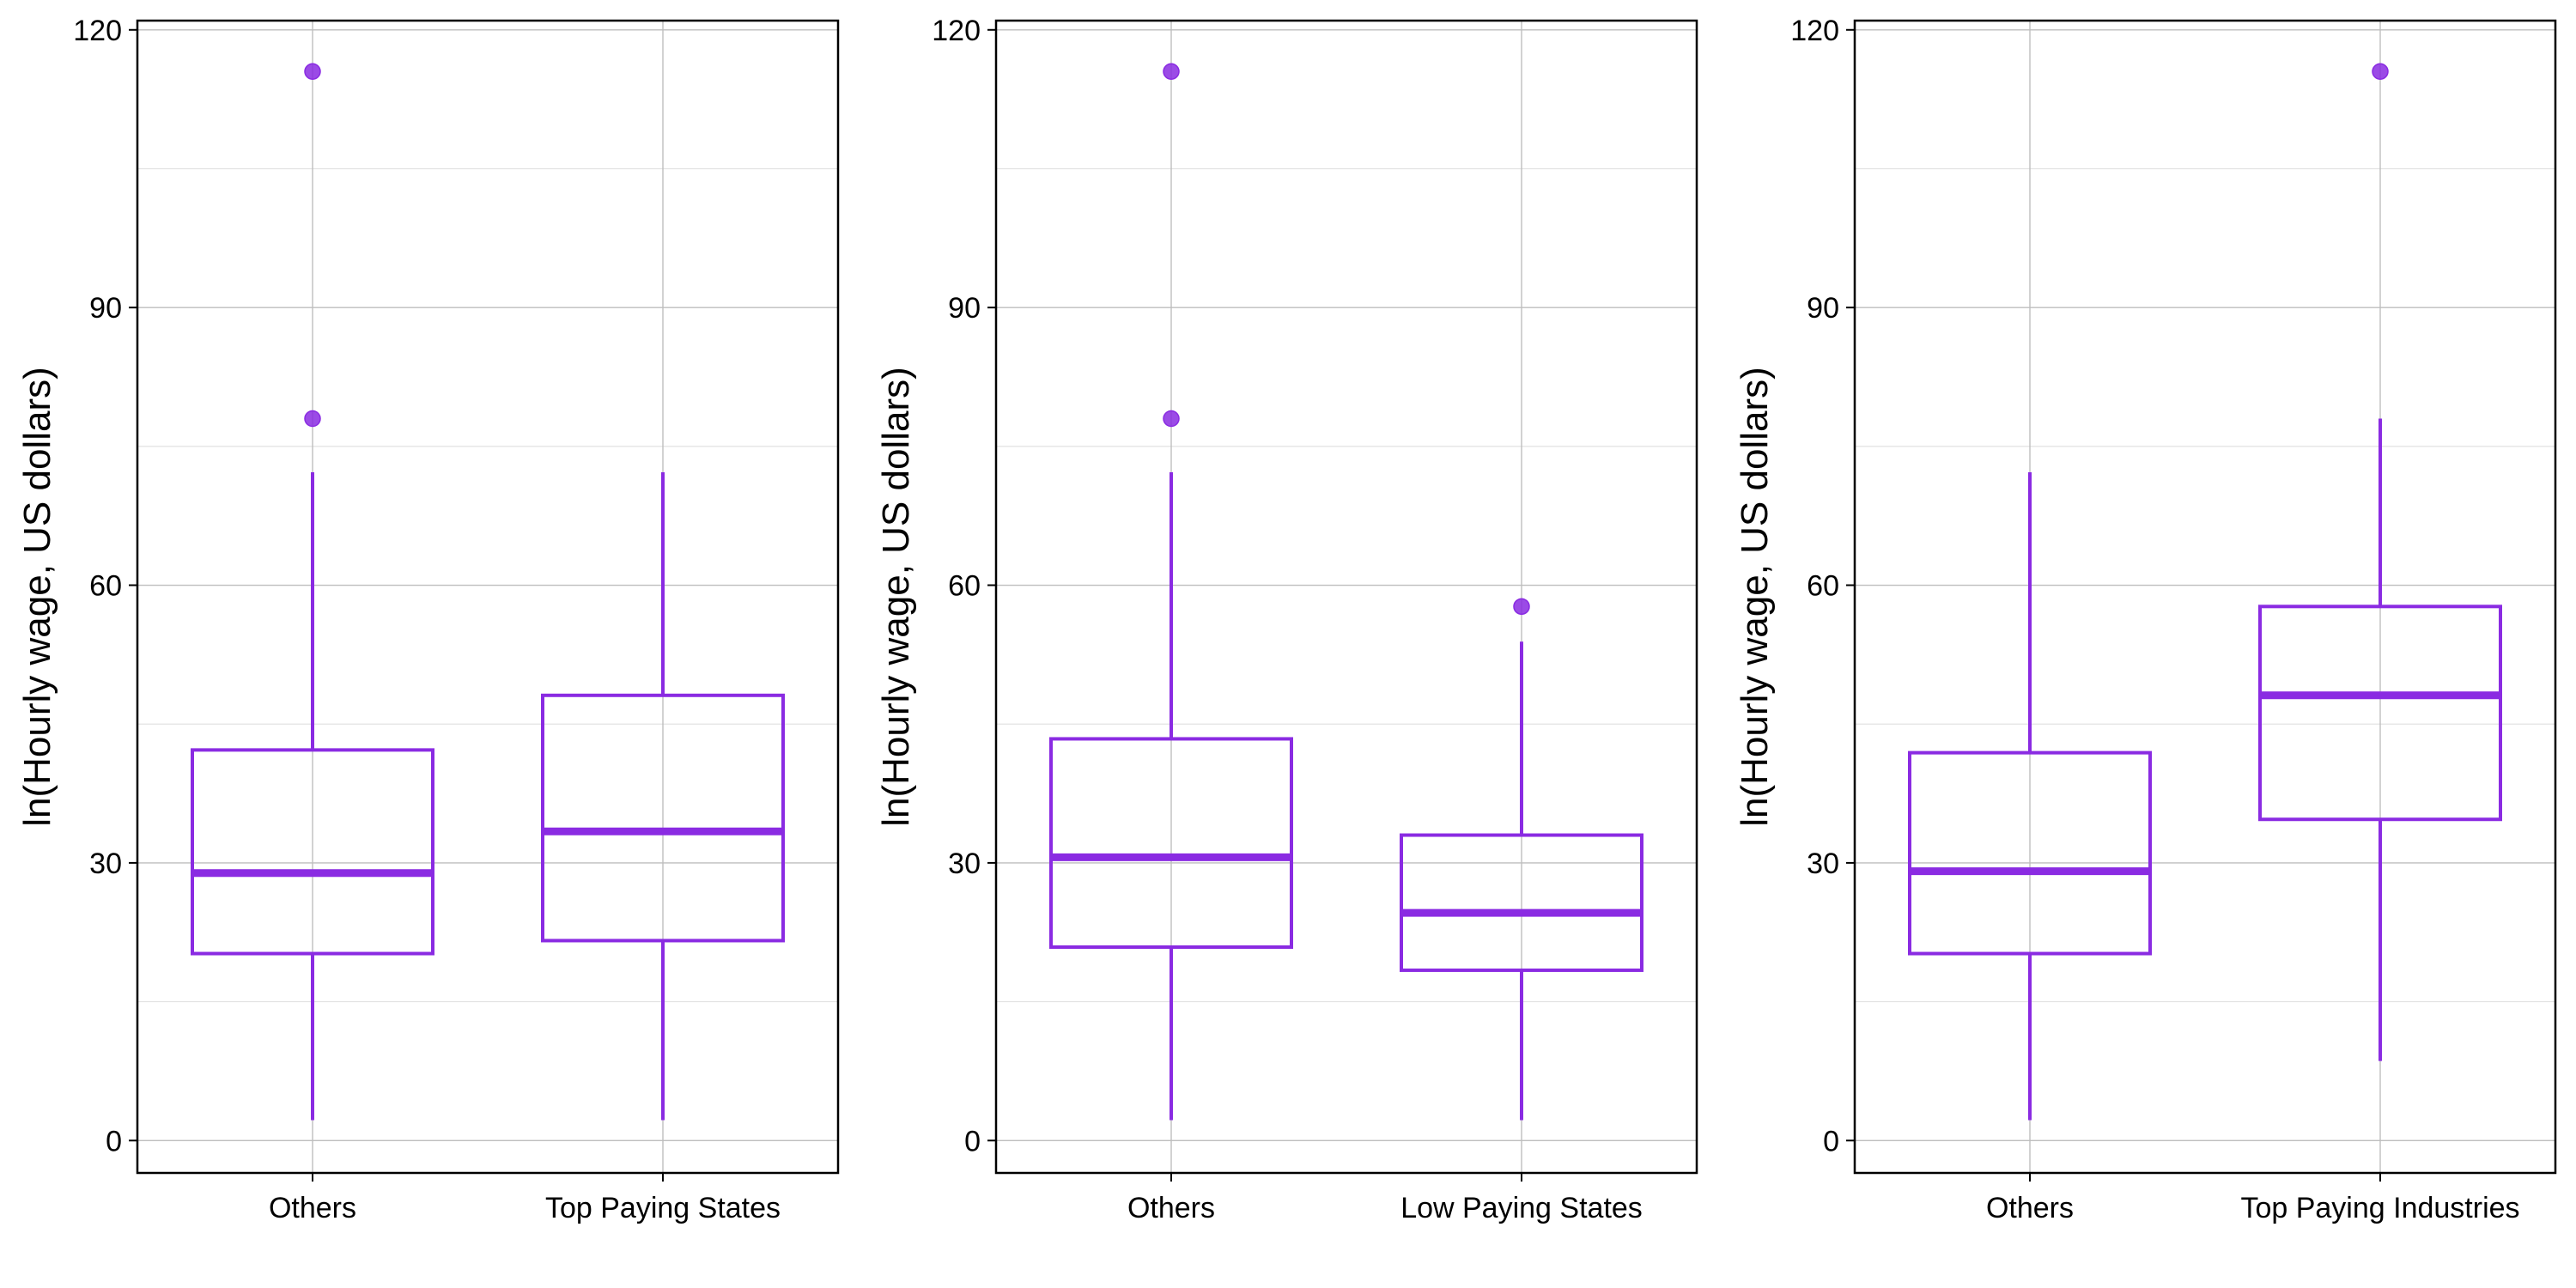 Image resolution: width=2576 pixels, height=1288 pixels. What do you see at coordinates (1521, 1208) in the screenshot?
I see `x-tick-label: Low Paying States` at bounding box center [1521, 1208].